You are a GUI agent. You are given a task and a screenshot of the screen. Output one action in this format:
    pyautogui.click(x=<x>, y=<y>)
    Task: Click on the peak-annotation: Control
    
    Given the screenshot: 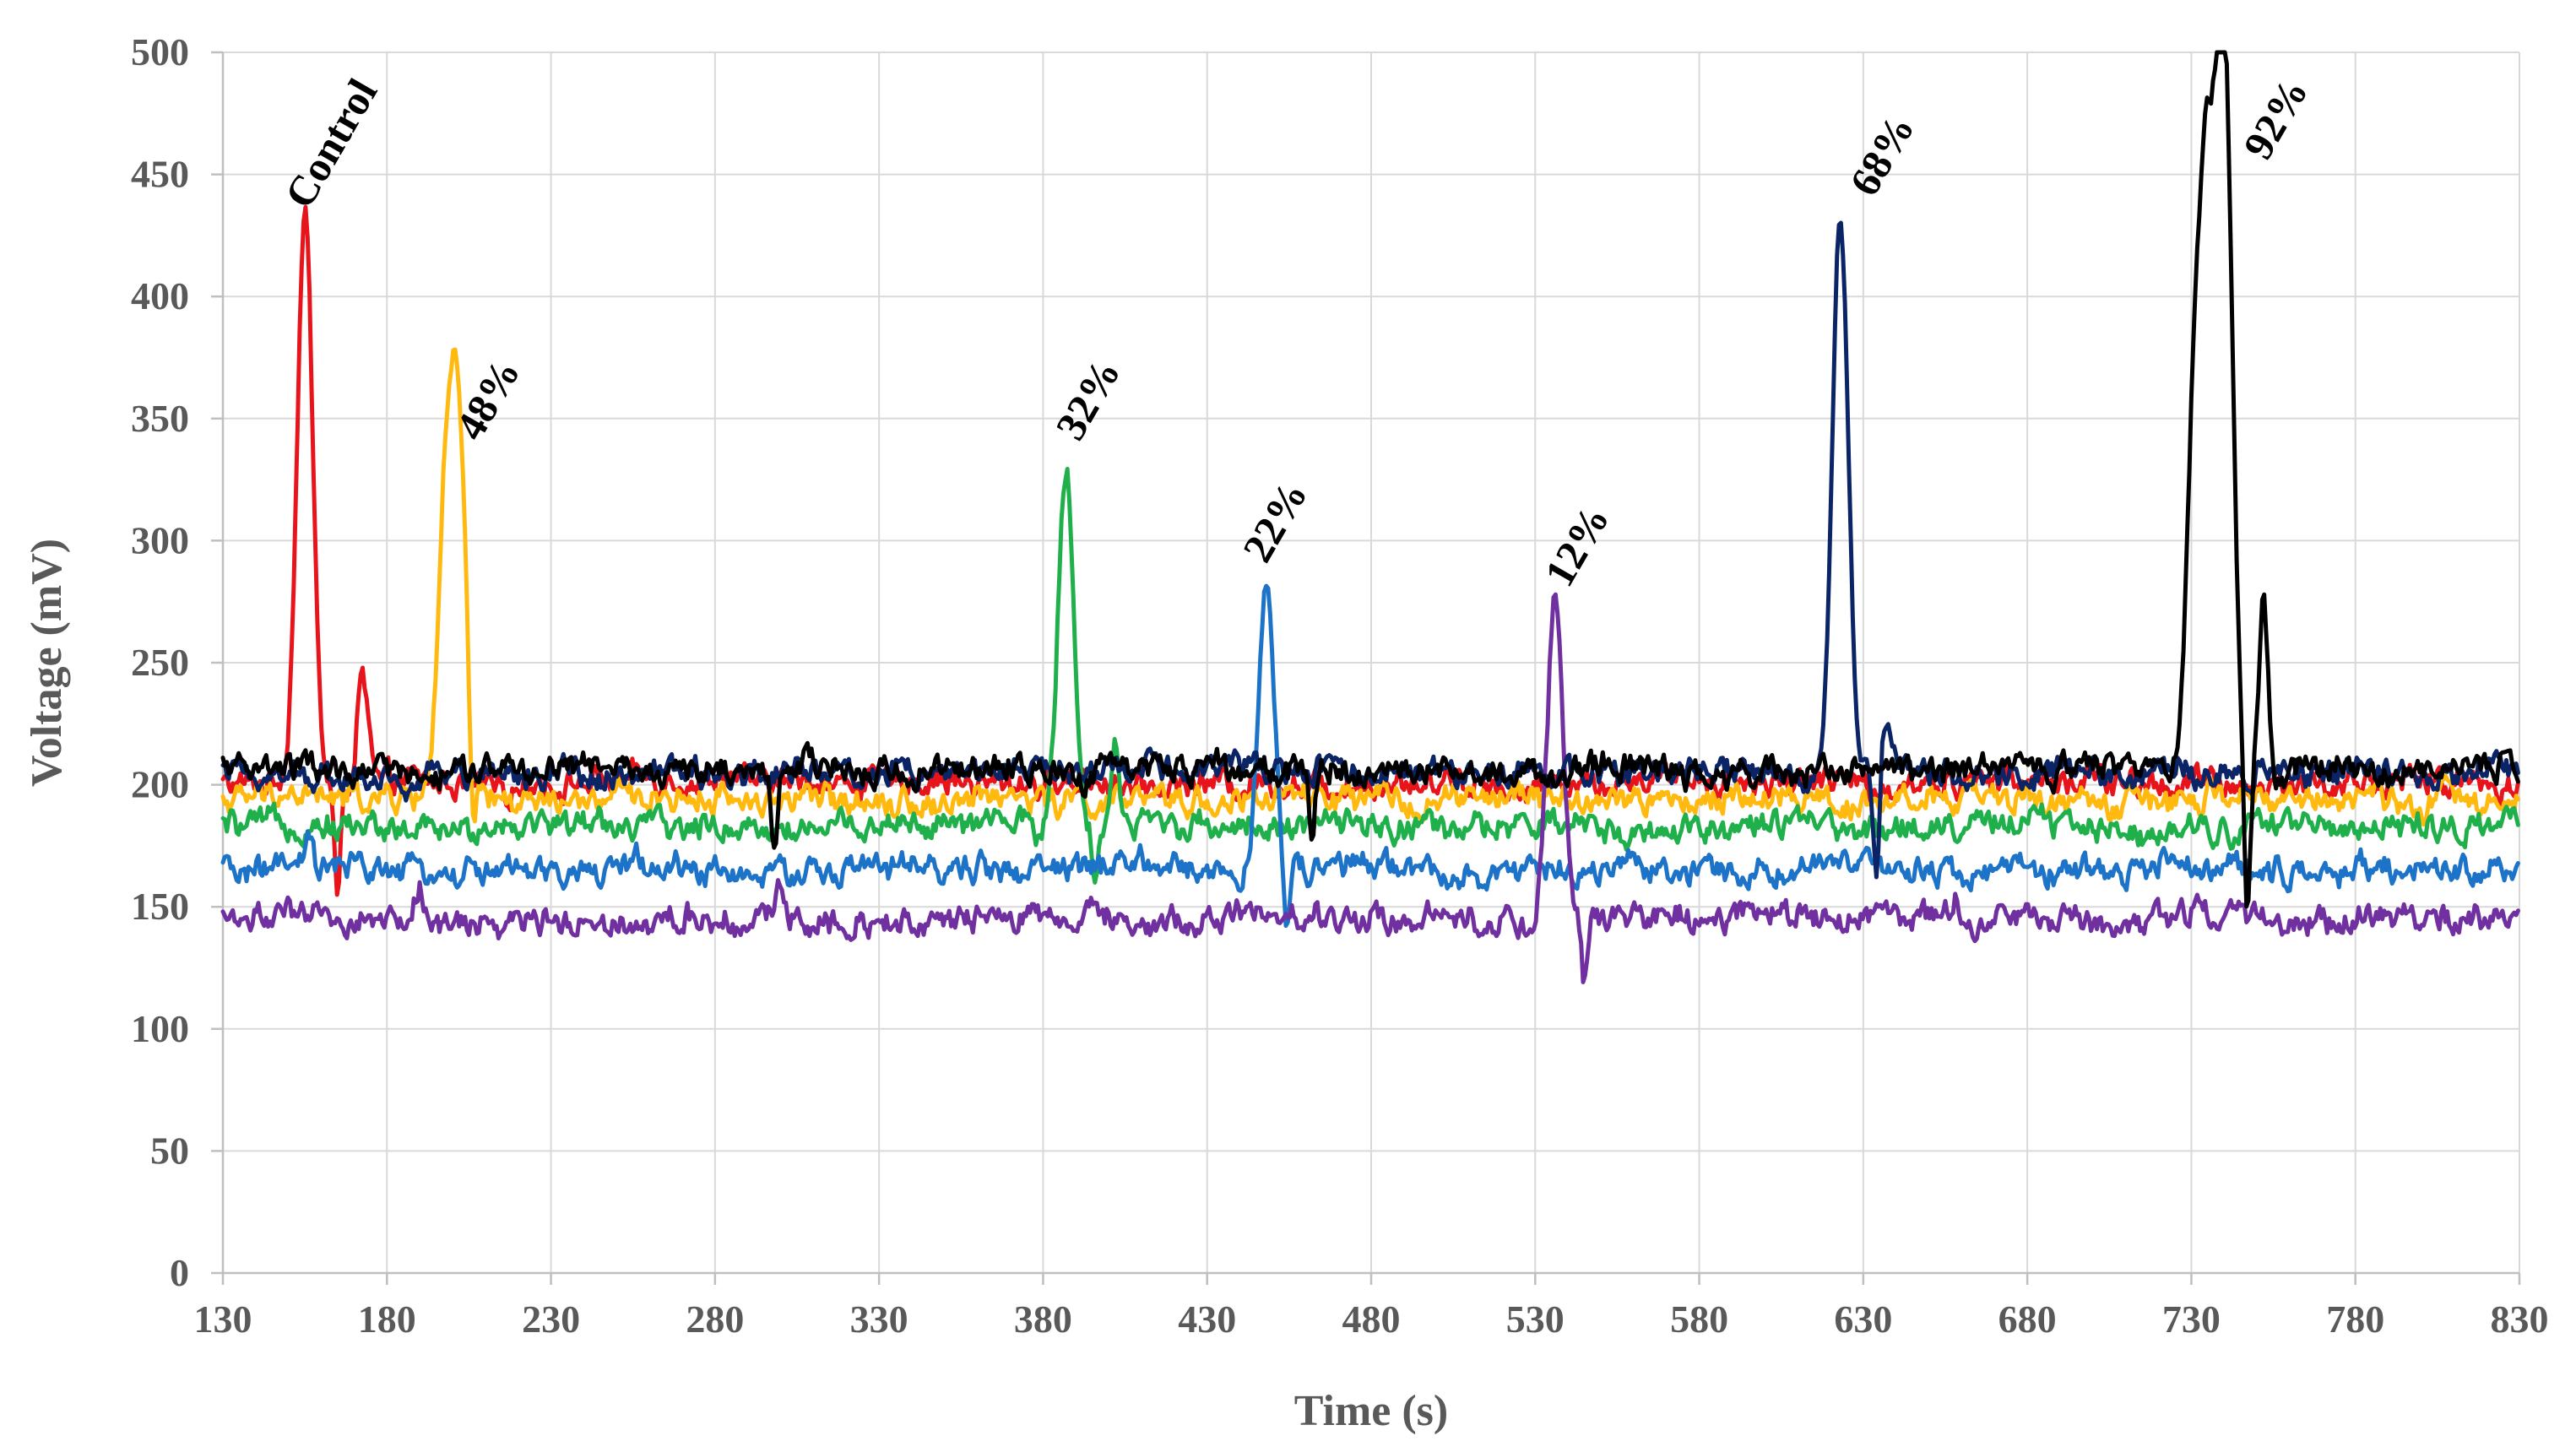 What is the action you would take?
    pyautogui.click(x=330, y=143)
    